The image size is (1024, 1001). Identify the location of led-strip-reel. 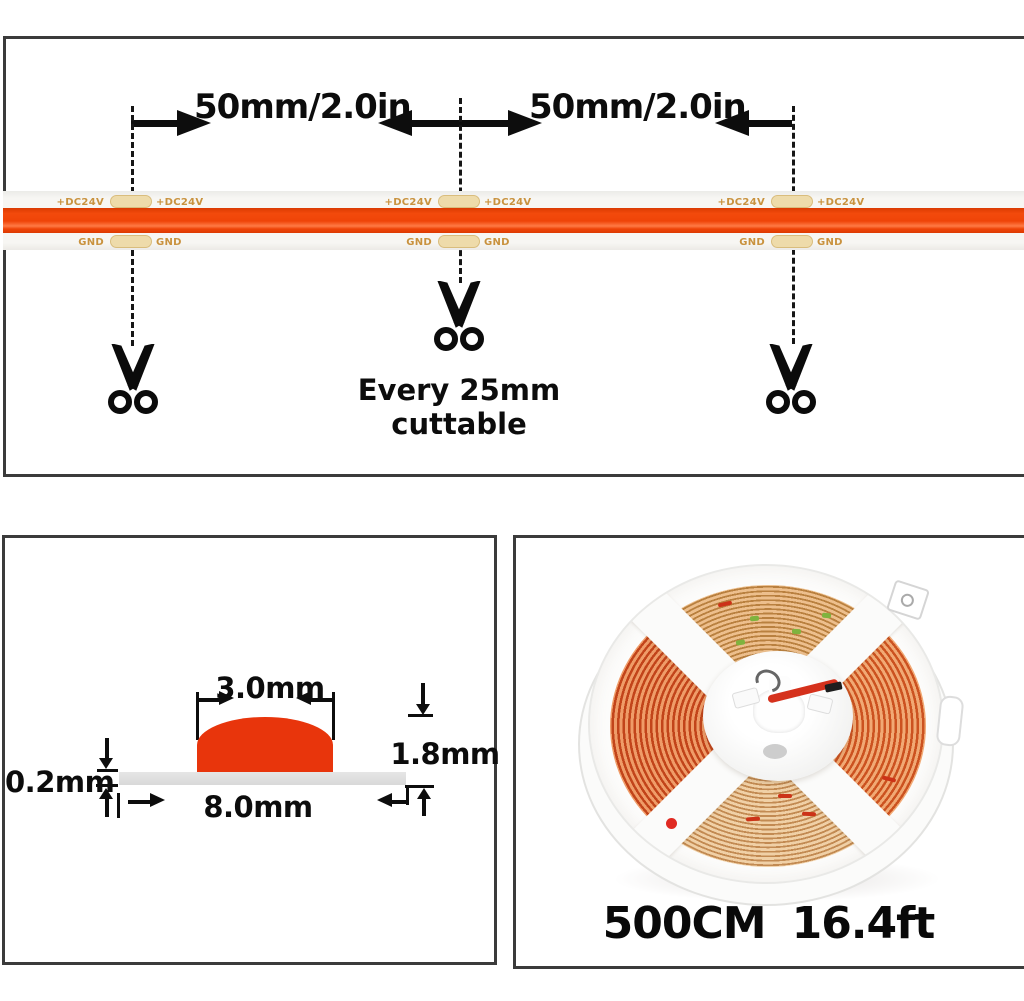
(766, 724).